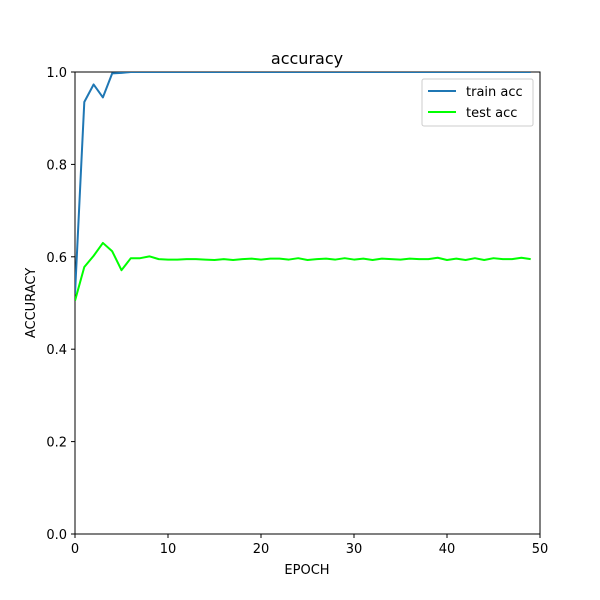 Image resolution: width=600 pixels, height=600 pixels. What do you see at coordinates (447, 549) in the screenshot?
I see `x-tick-label: 40` at bounding box center [447, 549].